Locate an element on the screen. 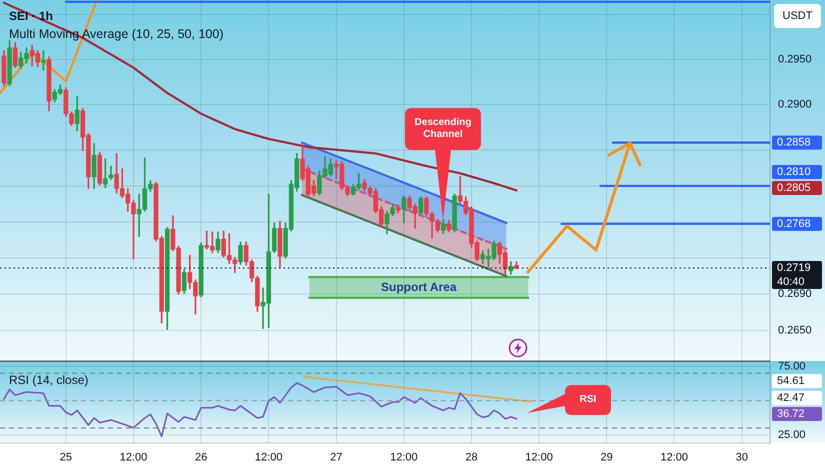 The image size is (825, 472). text: 42.47 is located at coordinates (791, 398).